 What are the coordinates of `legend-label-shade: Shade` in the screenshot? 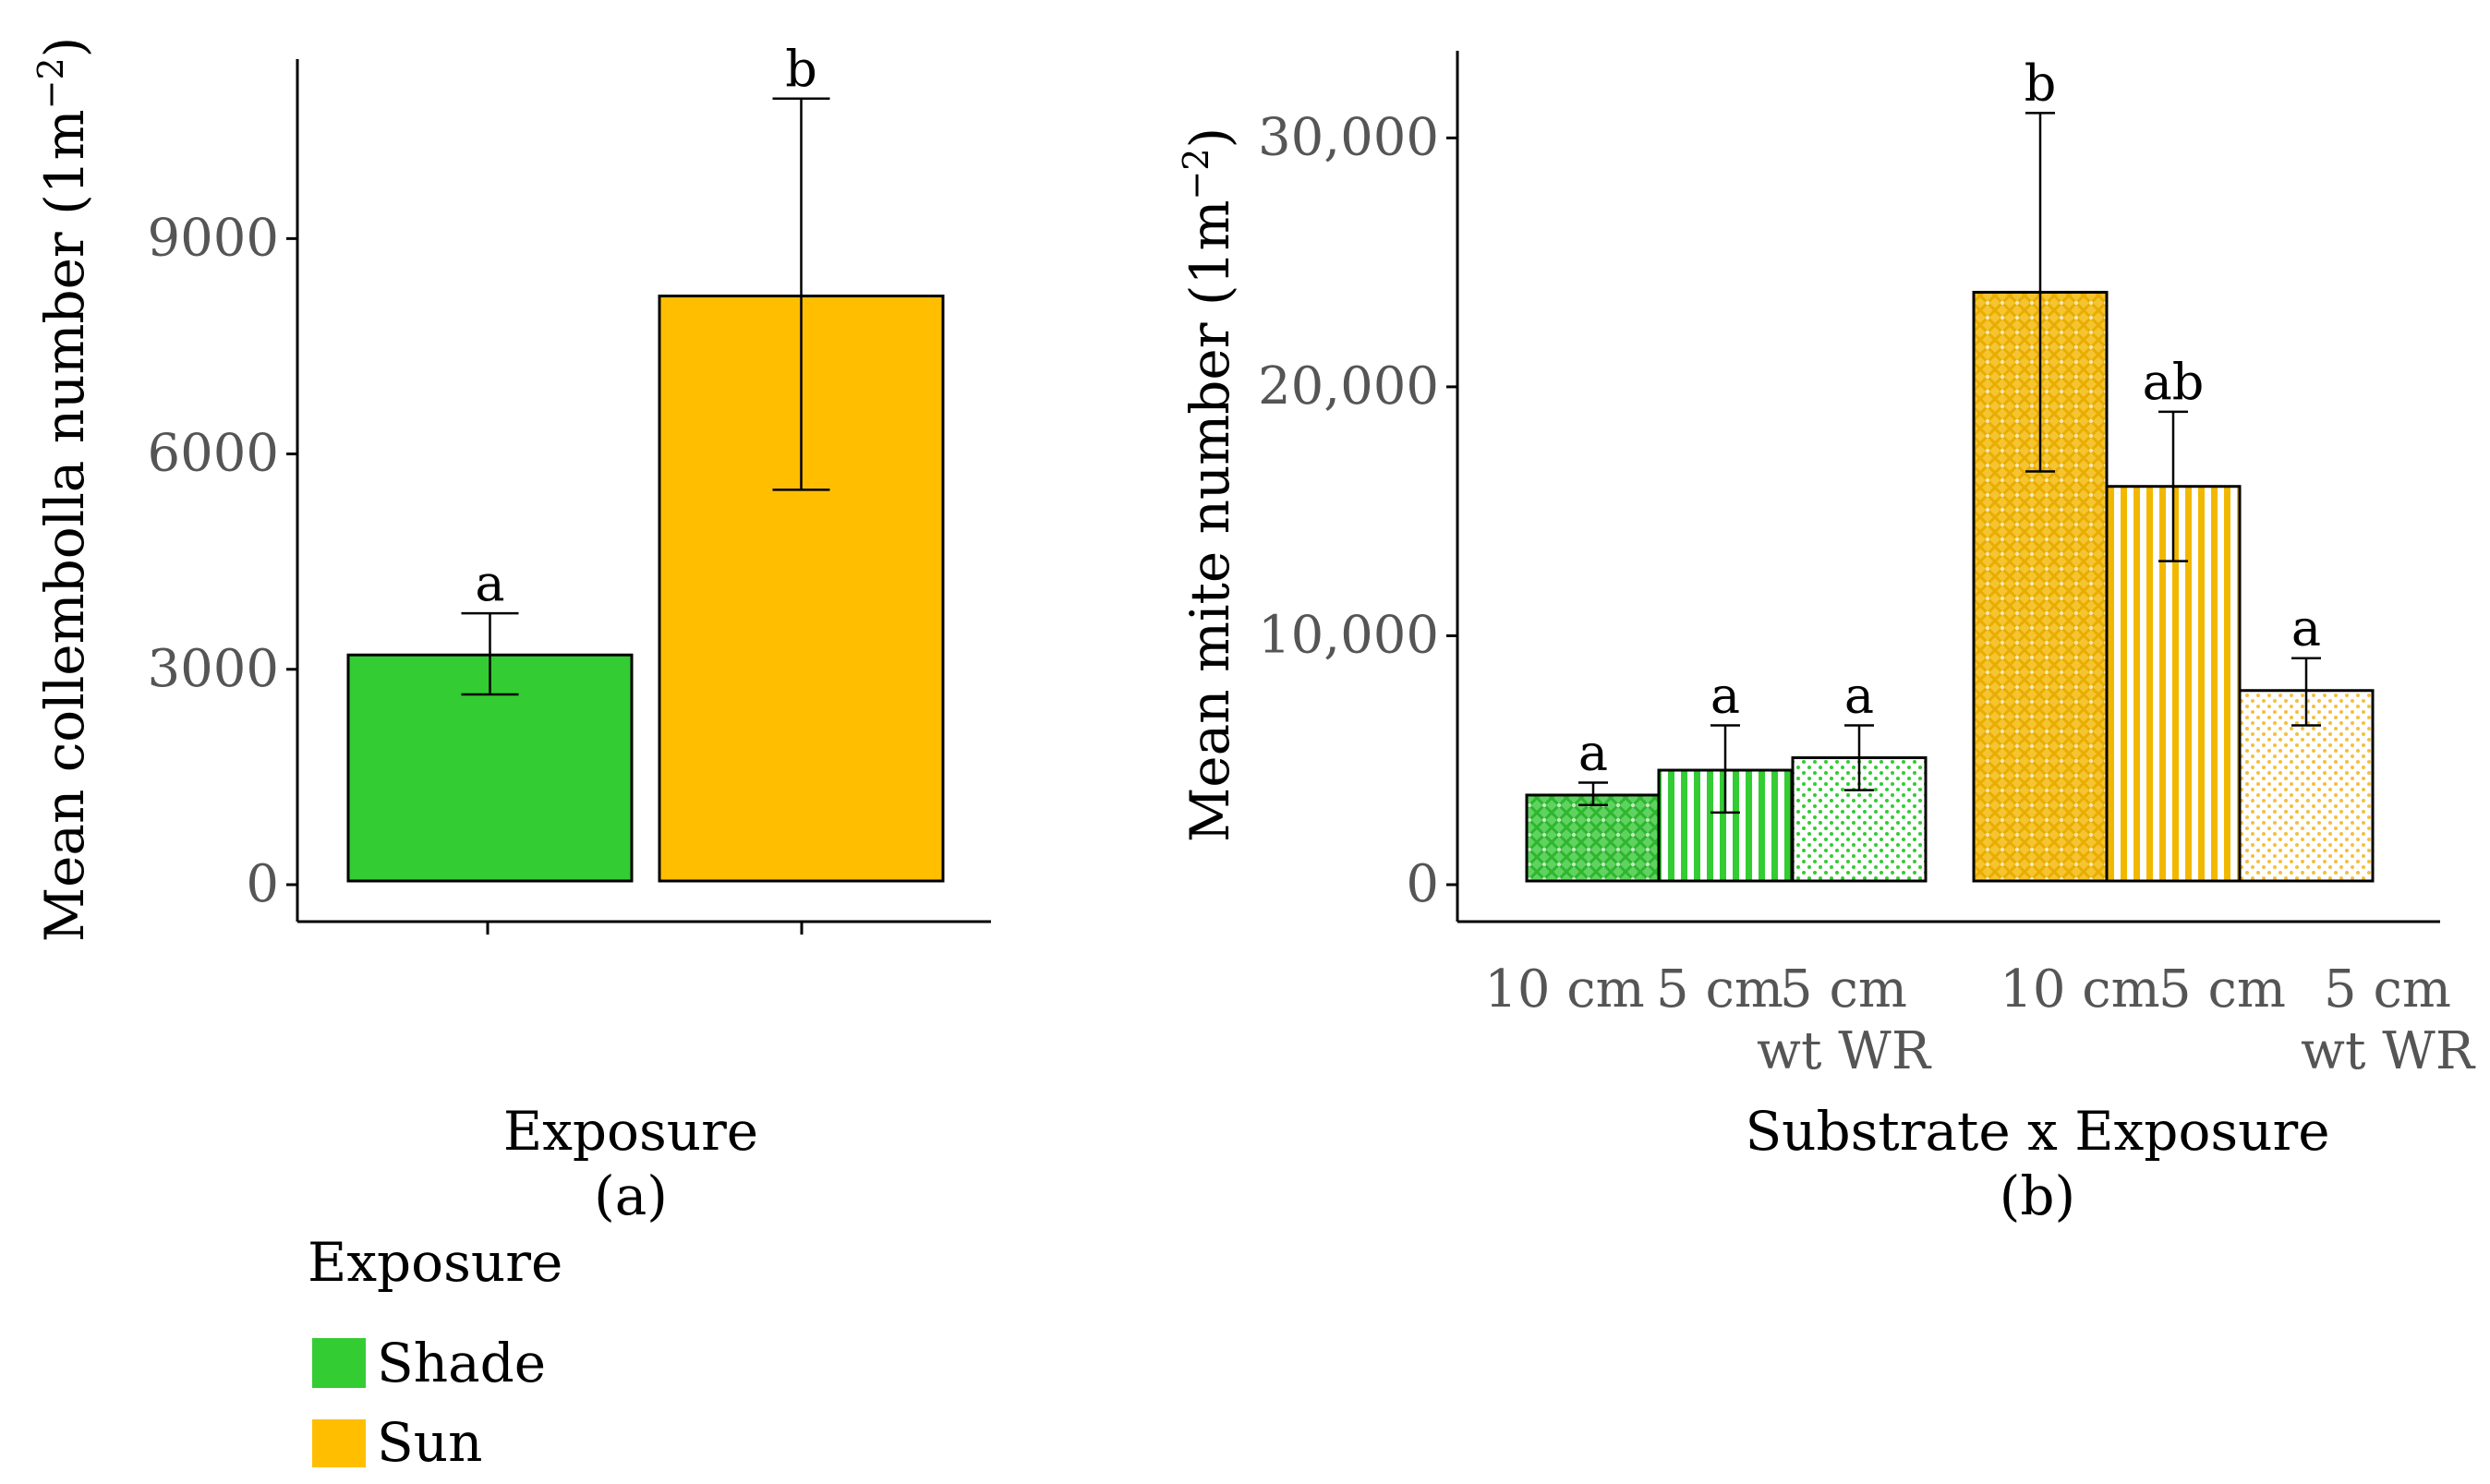 It's located at (462, 1363).